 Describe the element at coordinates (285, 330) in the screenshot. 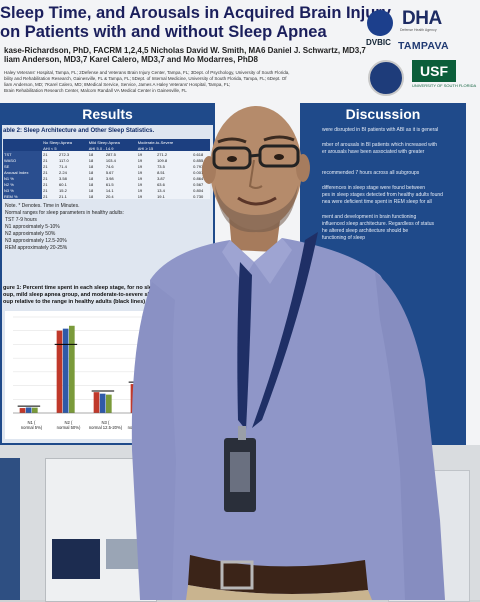

I see `lanyard-right` at that location.